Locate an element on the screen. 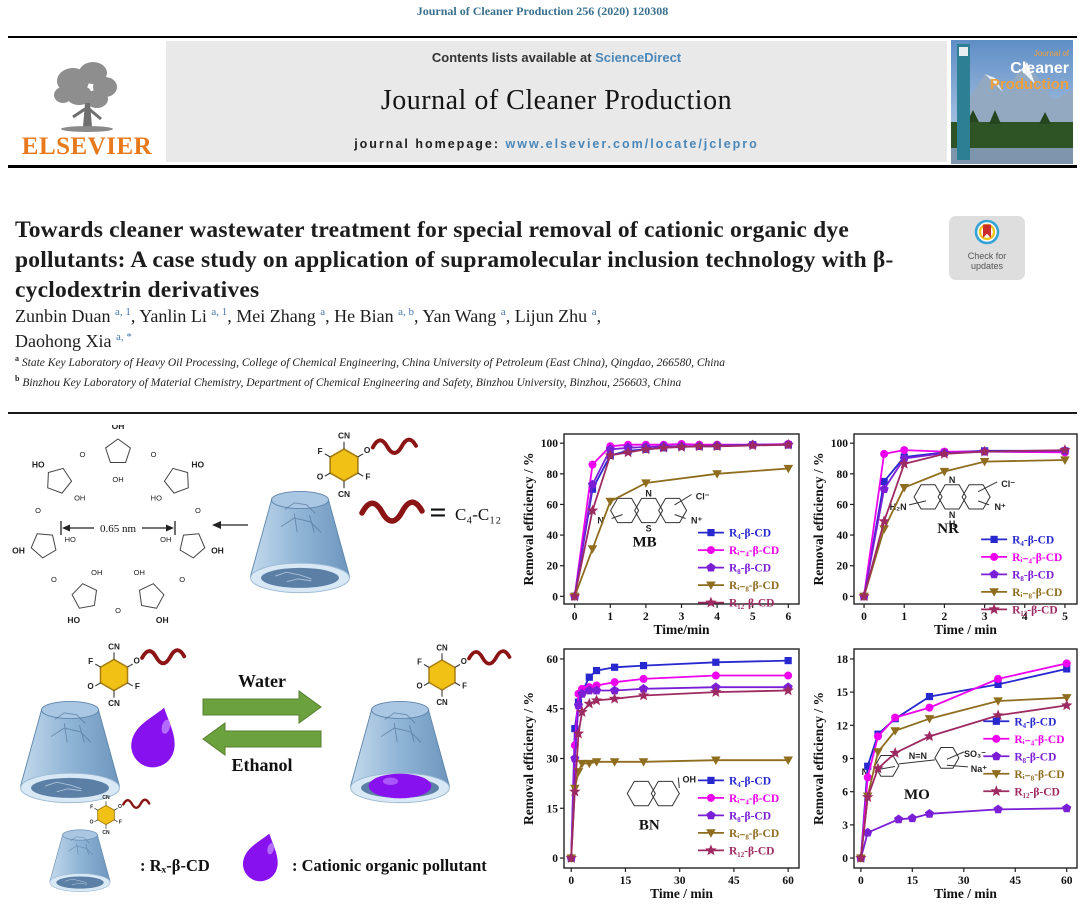  homepage-link: www.elsevier.com/locate/jclepro is located at coordinates (632, 144).